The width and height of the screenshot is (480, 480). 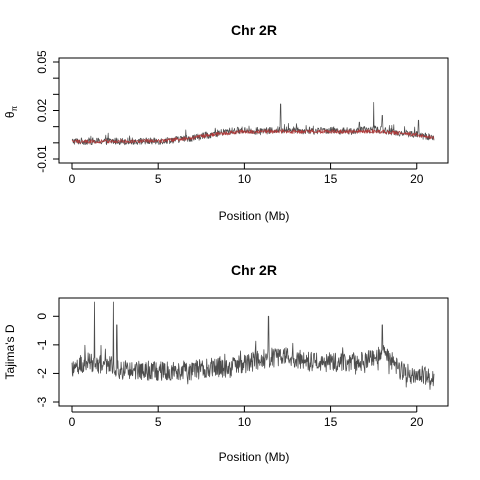 I want to click on x-axis-theta: 0 5 10 15 20, so click(x=246, y=174).